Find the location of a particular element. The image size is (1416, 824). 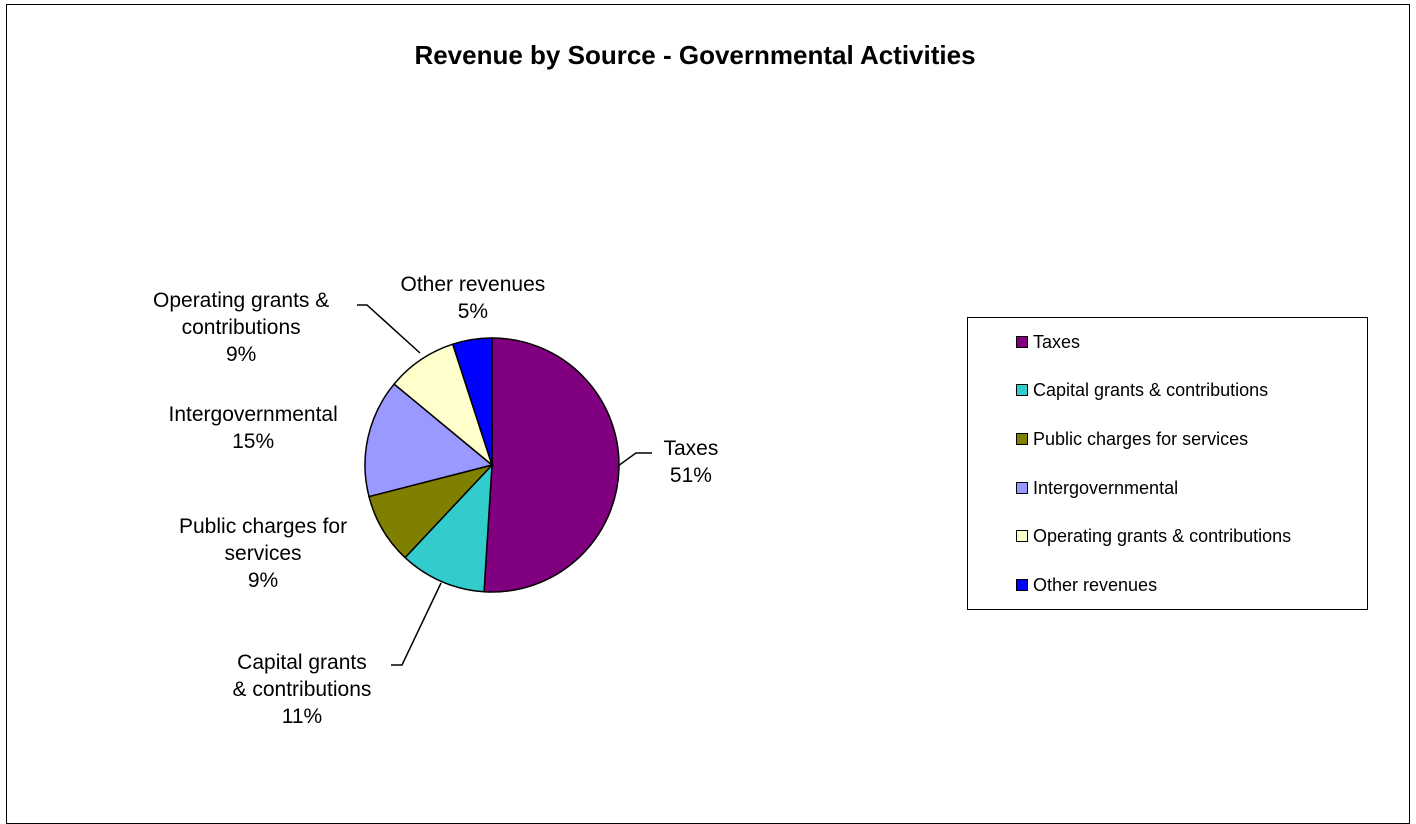

slice-label-line: Intergovernmental is located at coordinates (253, 414).